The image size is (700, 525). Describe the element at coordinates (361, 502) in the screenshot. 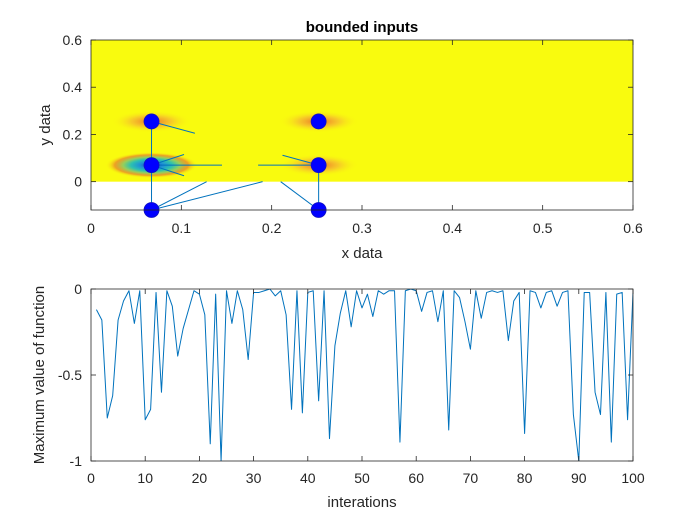

I see `bottom-x-axis-label: interations` at that location.